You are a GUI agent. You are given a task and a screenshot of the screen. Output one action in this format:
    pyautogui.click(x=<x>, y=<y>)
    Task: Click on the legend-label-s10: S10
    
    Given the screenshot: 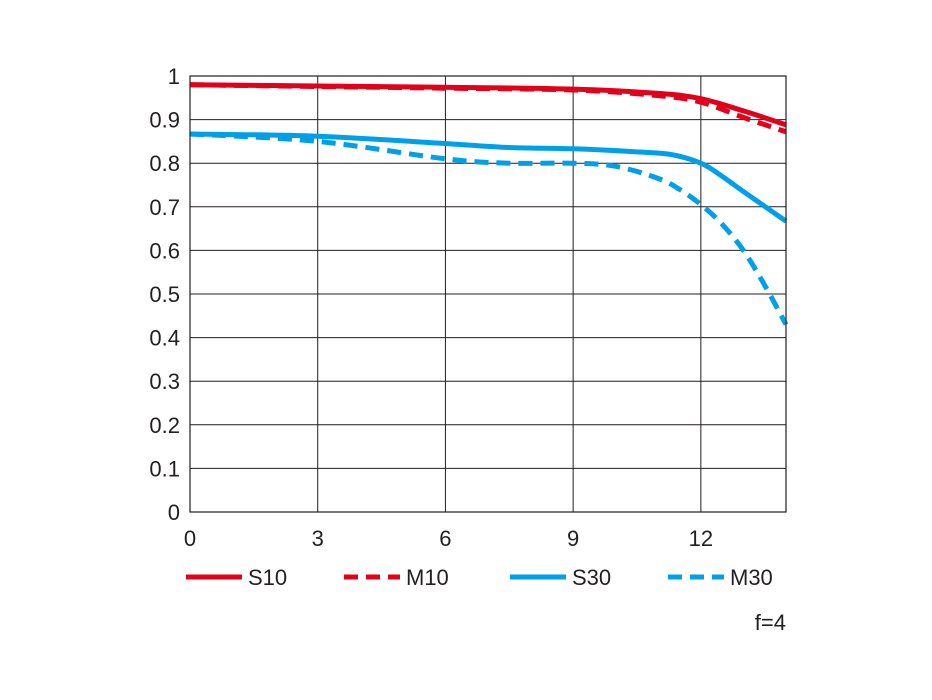 What is the action you would take?
    pyautogui.click(x=267, y=577)
    